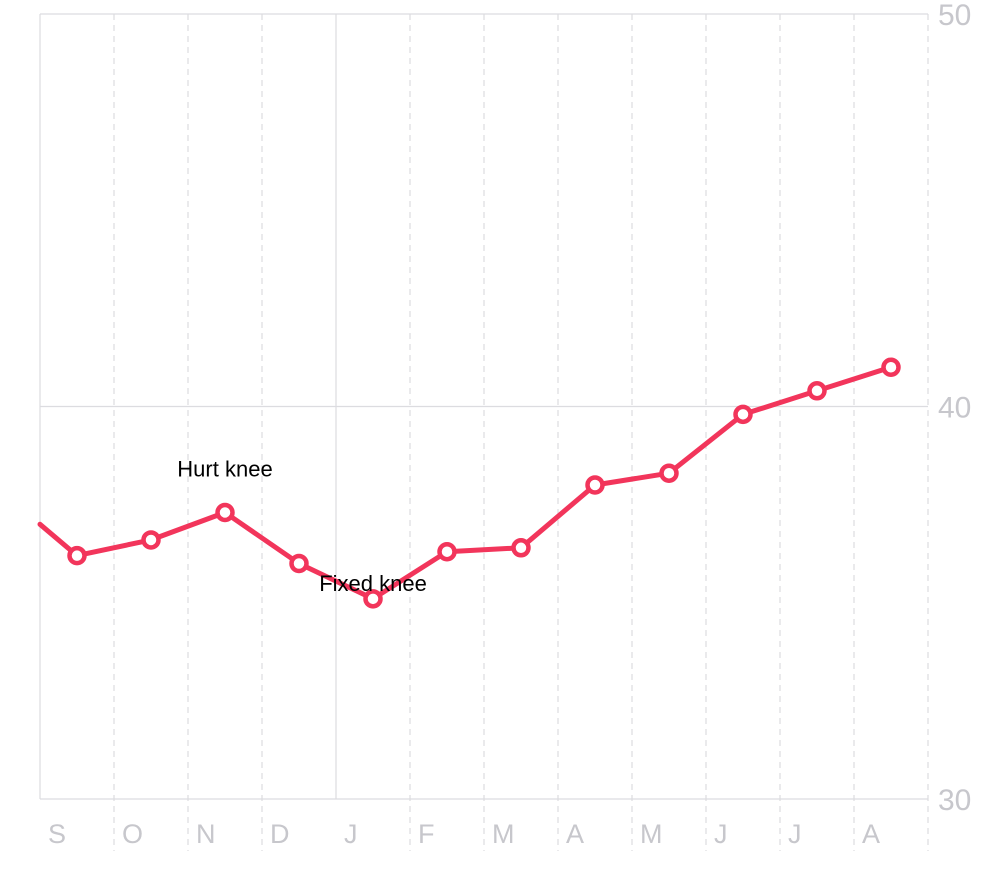  I want to click on annotation-label: Hurt knee, so click(224, 468).